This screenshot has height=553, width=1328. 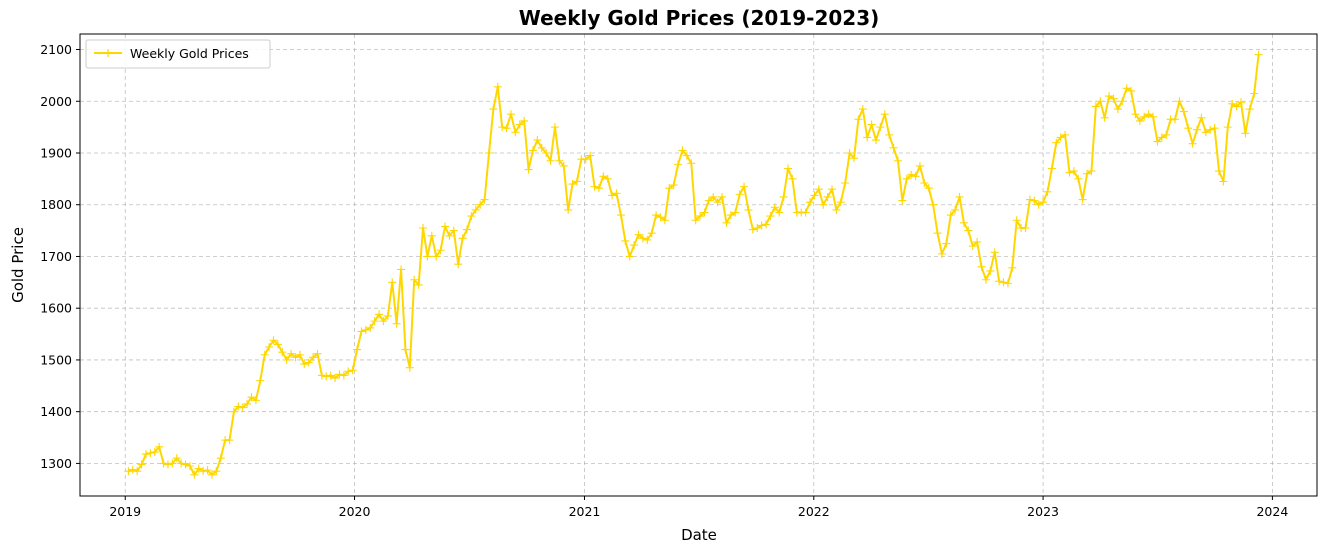 I want to click on legend-label: Weekly Gold Prices, so click(x=189, y=53).